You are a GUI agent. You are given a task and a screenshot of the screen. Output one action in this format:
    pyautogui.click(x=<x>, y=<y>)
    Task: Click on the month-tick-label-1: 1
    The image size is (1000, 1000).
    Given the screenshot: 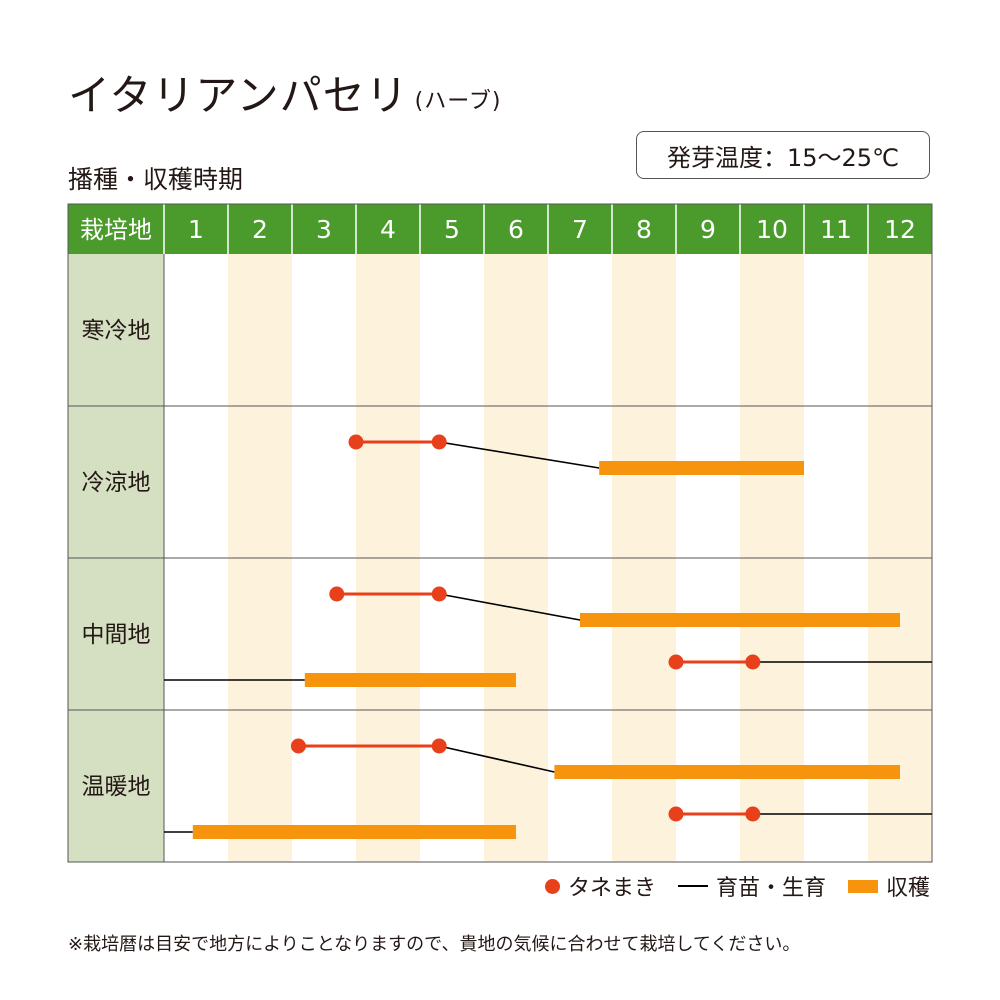 What is the action you would take?
    pyautogui.click(x=196, y=229)
    